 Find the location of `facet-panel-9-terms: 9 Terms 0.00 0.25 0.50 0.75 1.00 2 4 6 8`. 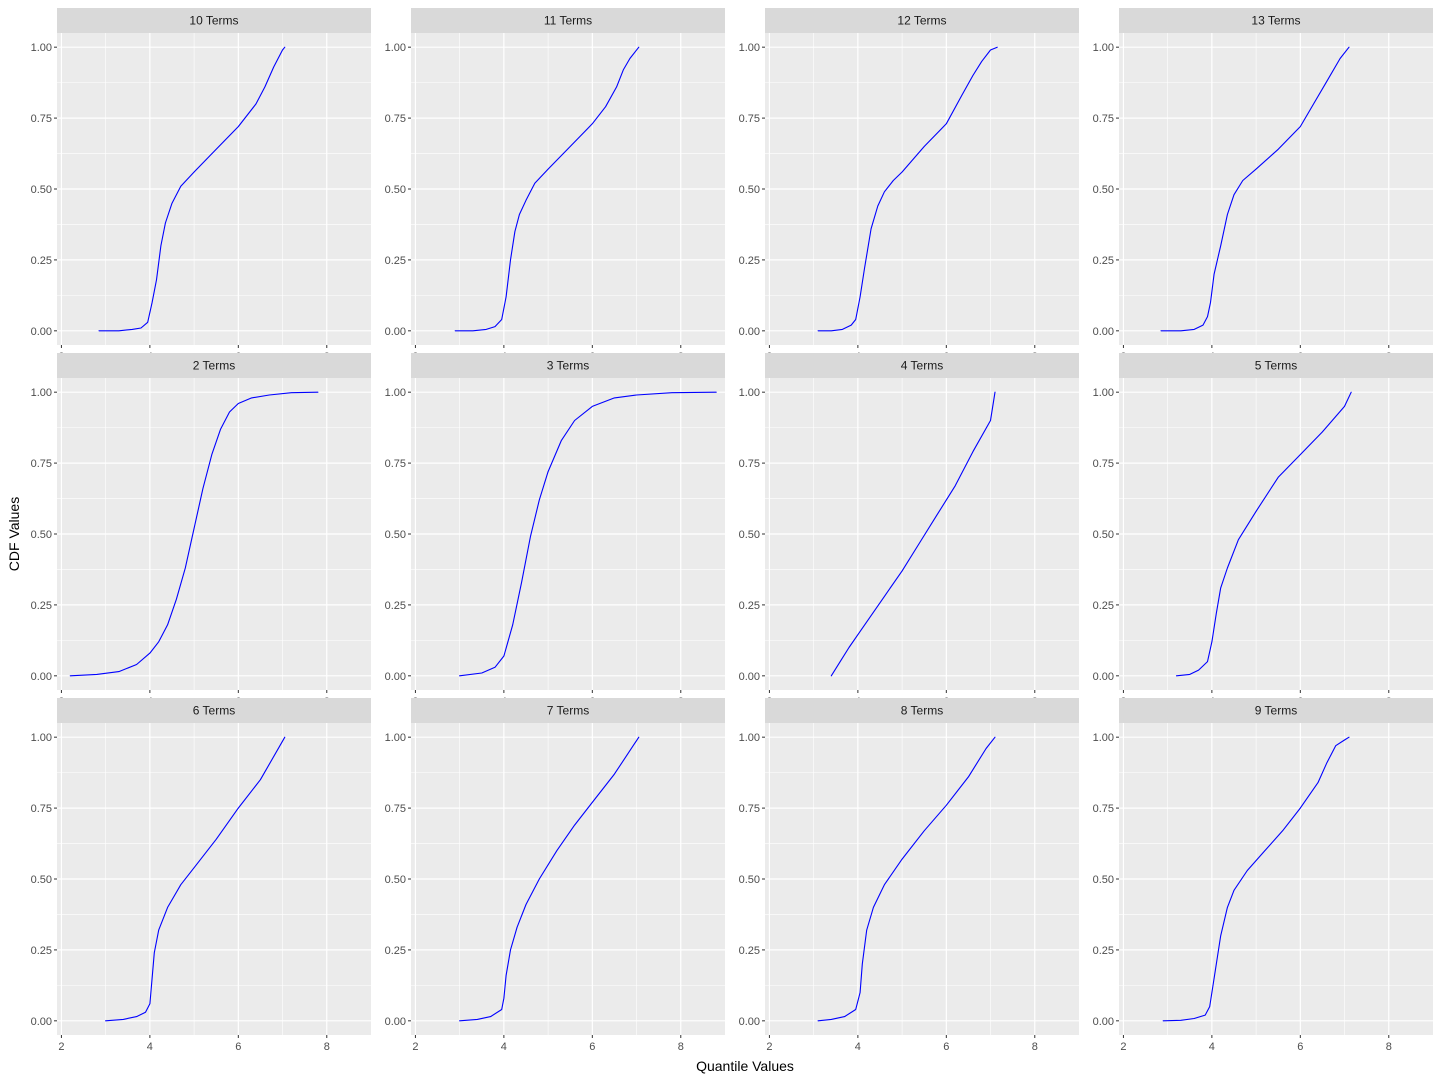

facet-panel-9-terms: 9 Terms 0.00 0.25 0.50 0.75 1.00 2 4 6 8 is located at coordinates (1263, 875).